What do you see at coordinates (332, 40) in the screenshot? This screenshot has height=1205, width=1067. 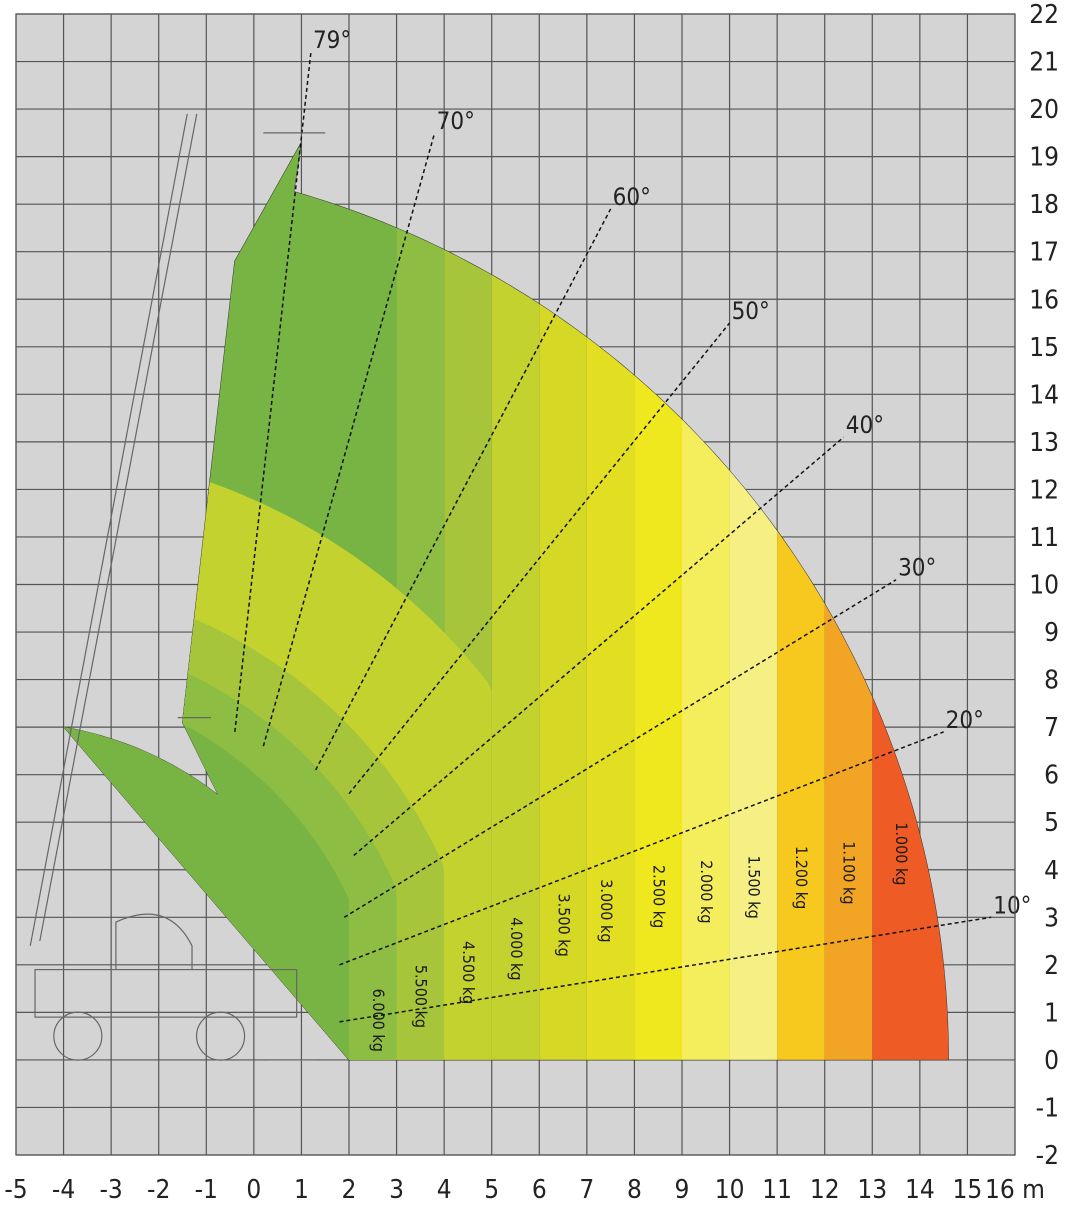 I see `boom-angle-label: 79°` at bounding box center [332, 40].